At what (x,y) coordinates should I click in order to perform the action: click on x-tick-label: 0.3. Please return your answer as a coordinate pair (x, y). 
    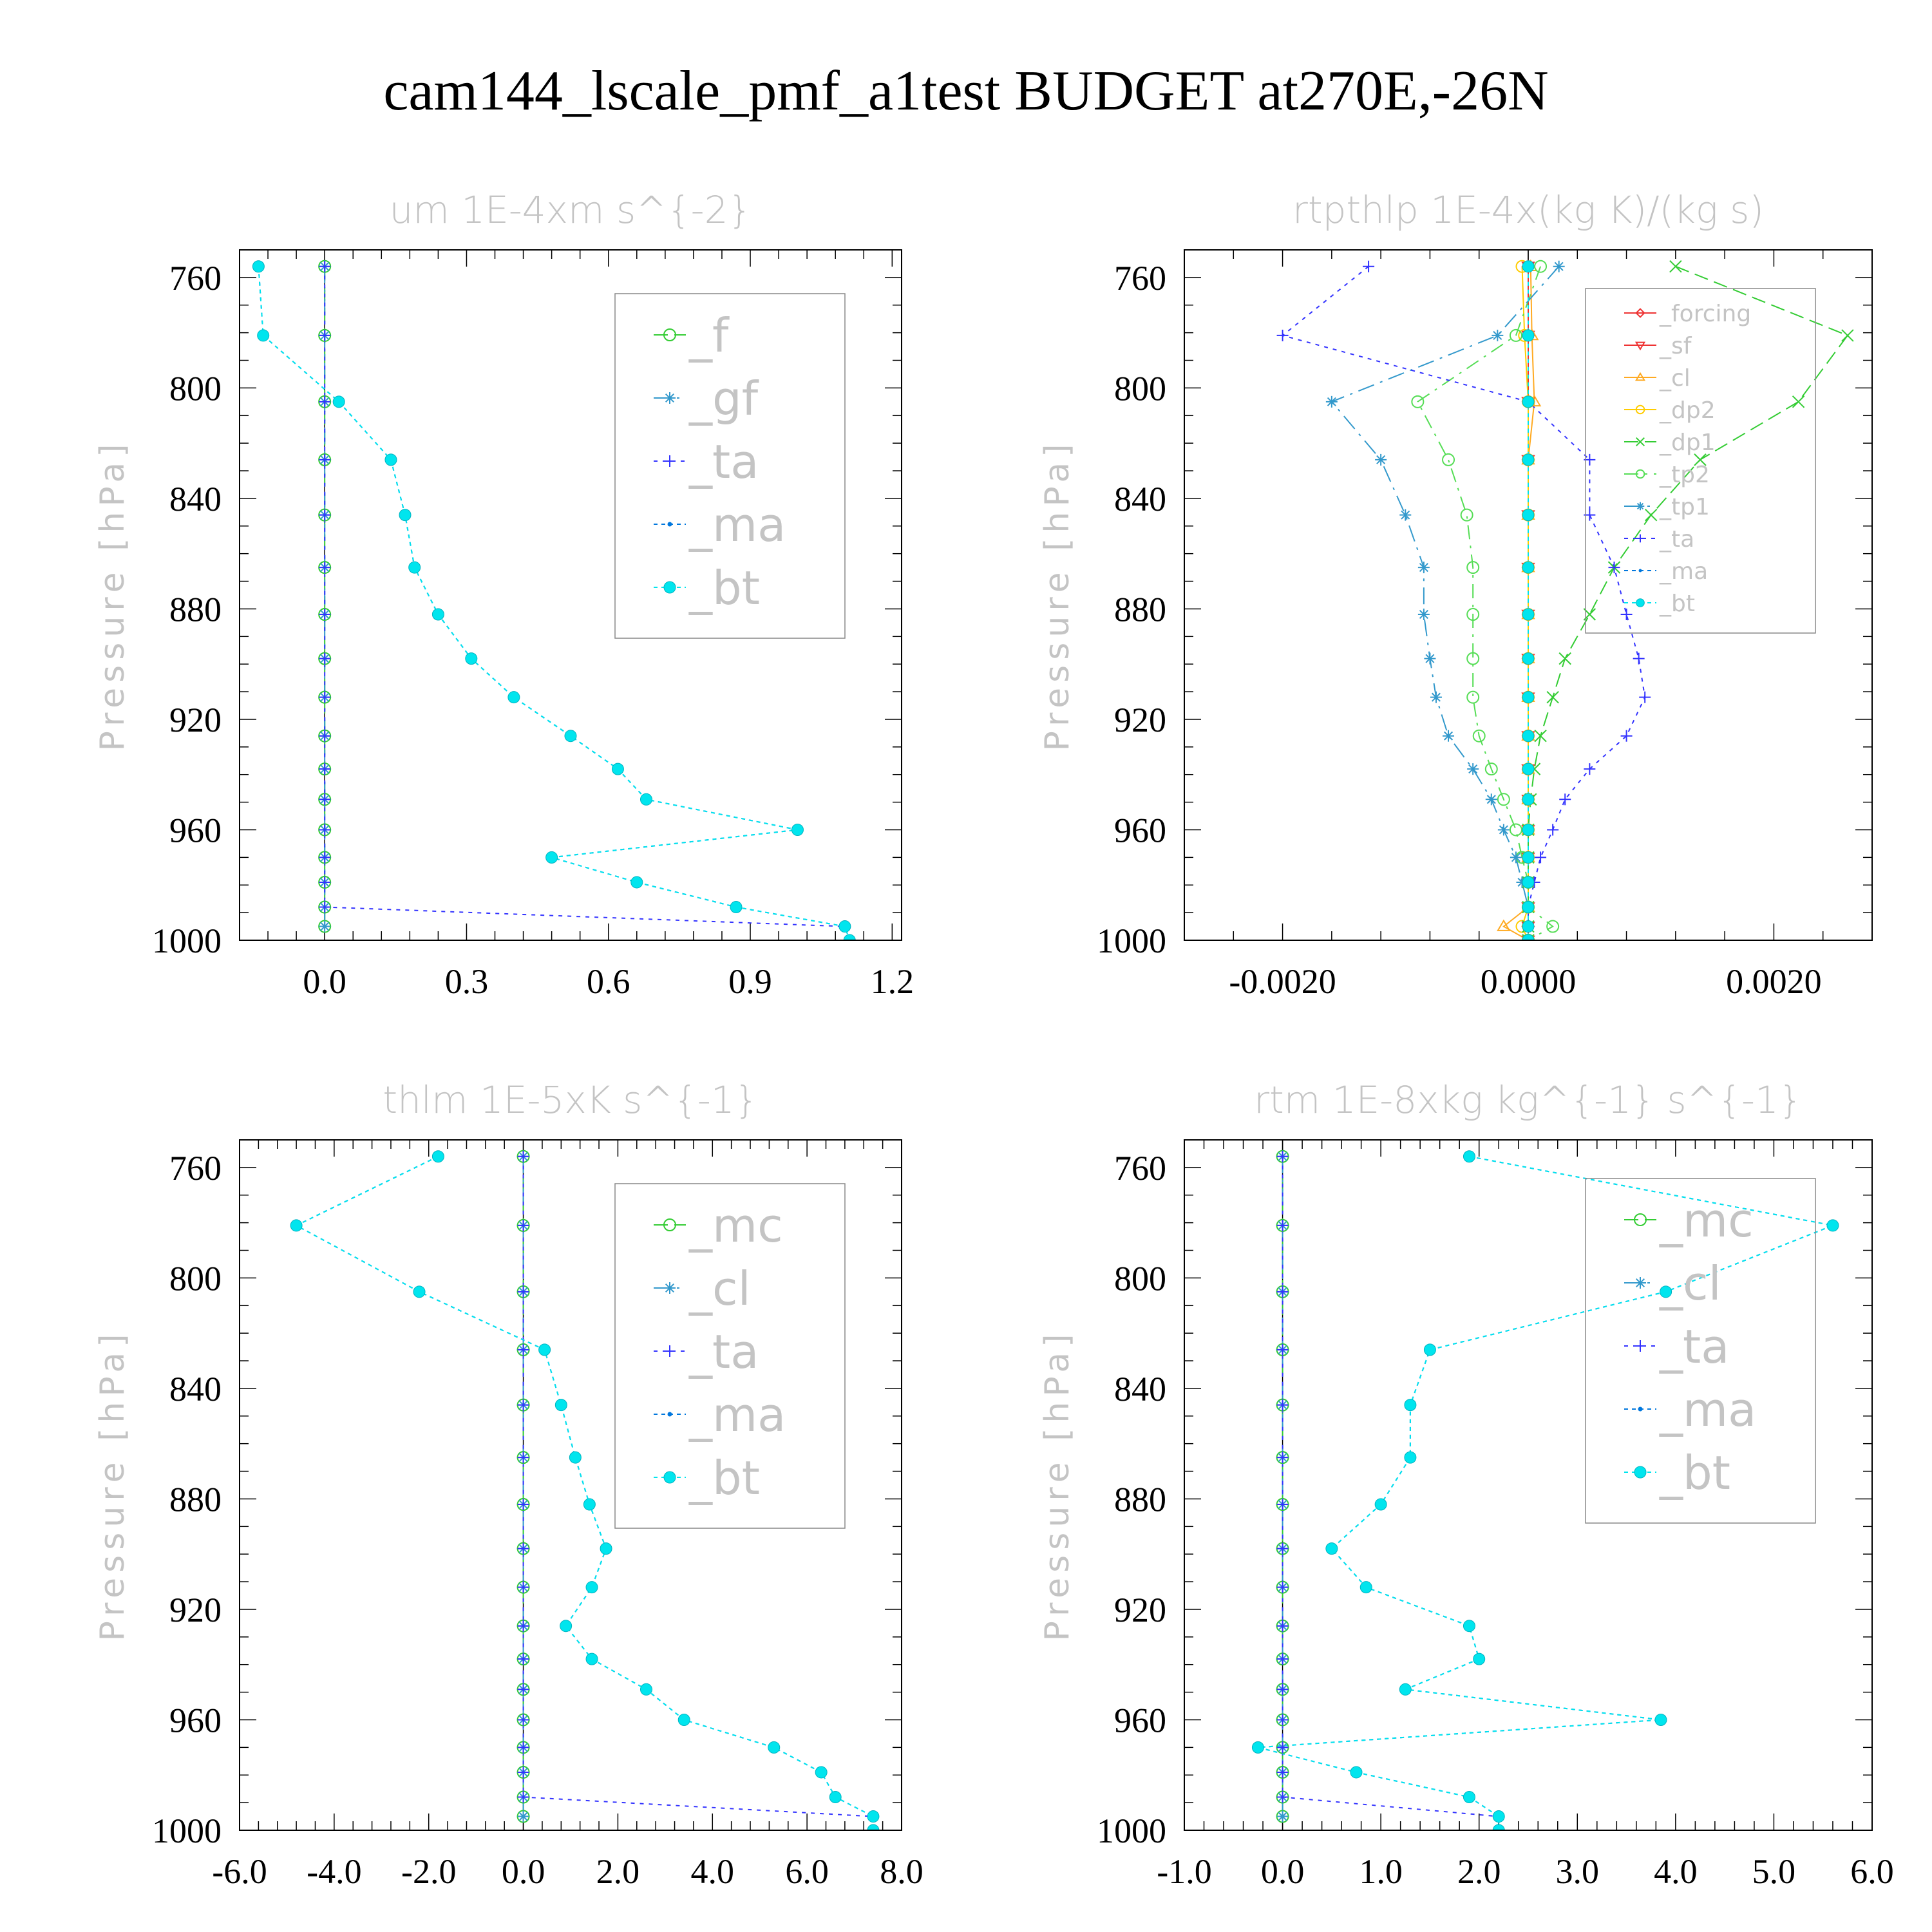
    Looking at the image, I should click on (467, 981).